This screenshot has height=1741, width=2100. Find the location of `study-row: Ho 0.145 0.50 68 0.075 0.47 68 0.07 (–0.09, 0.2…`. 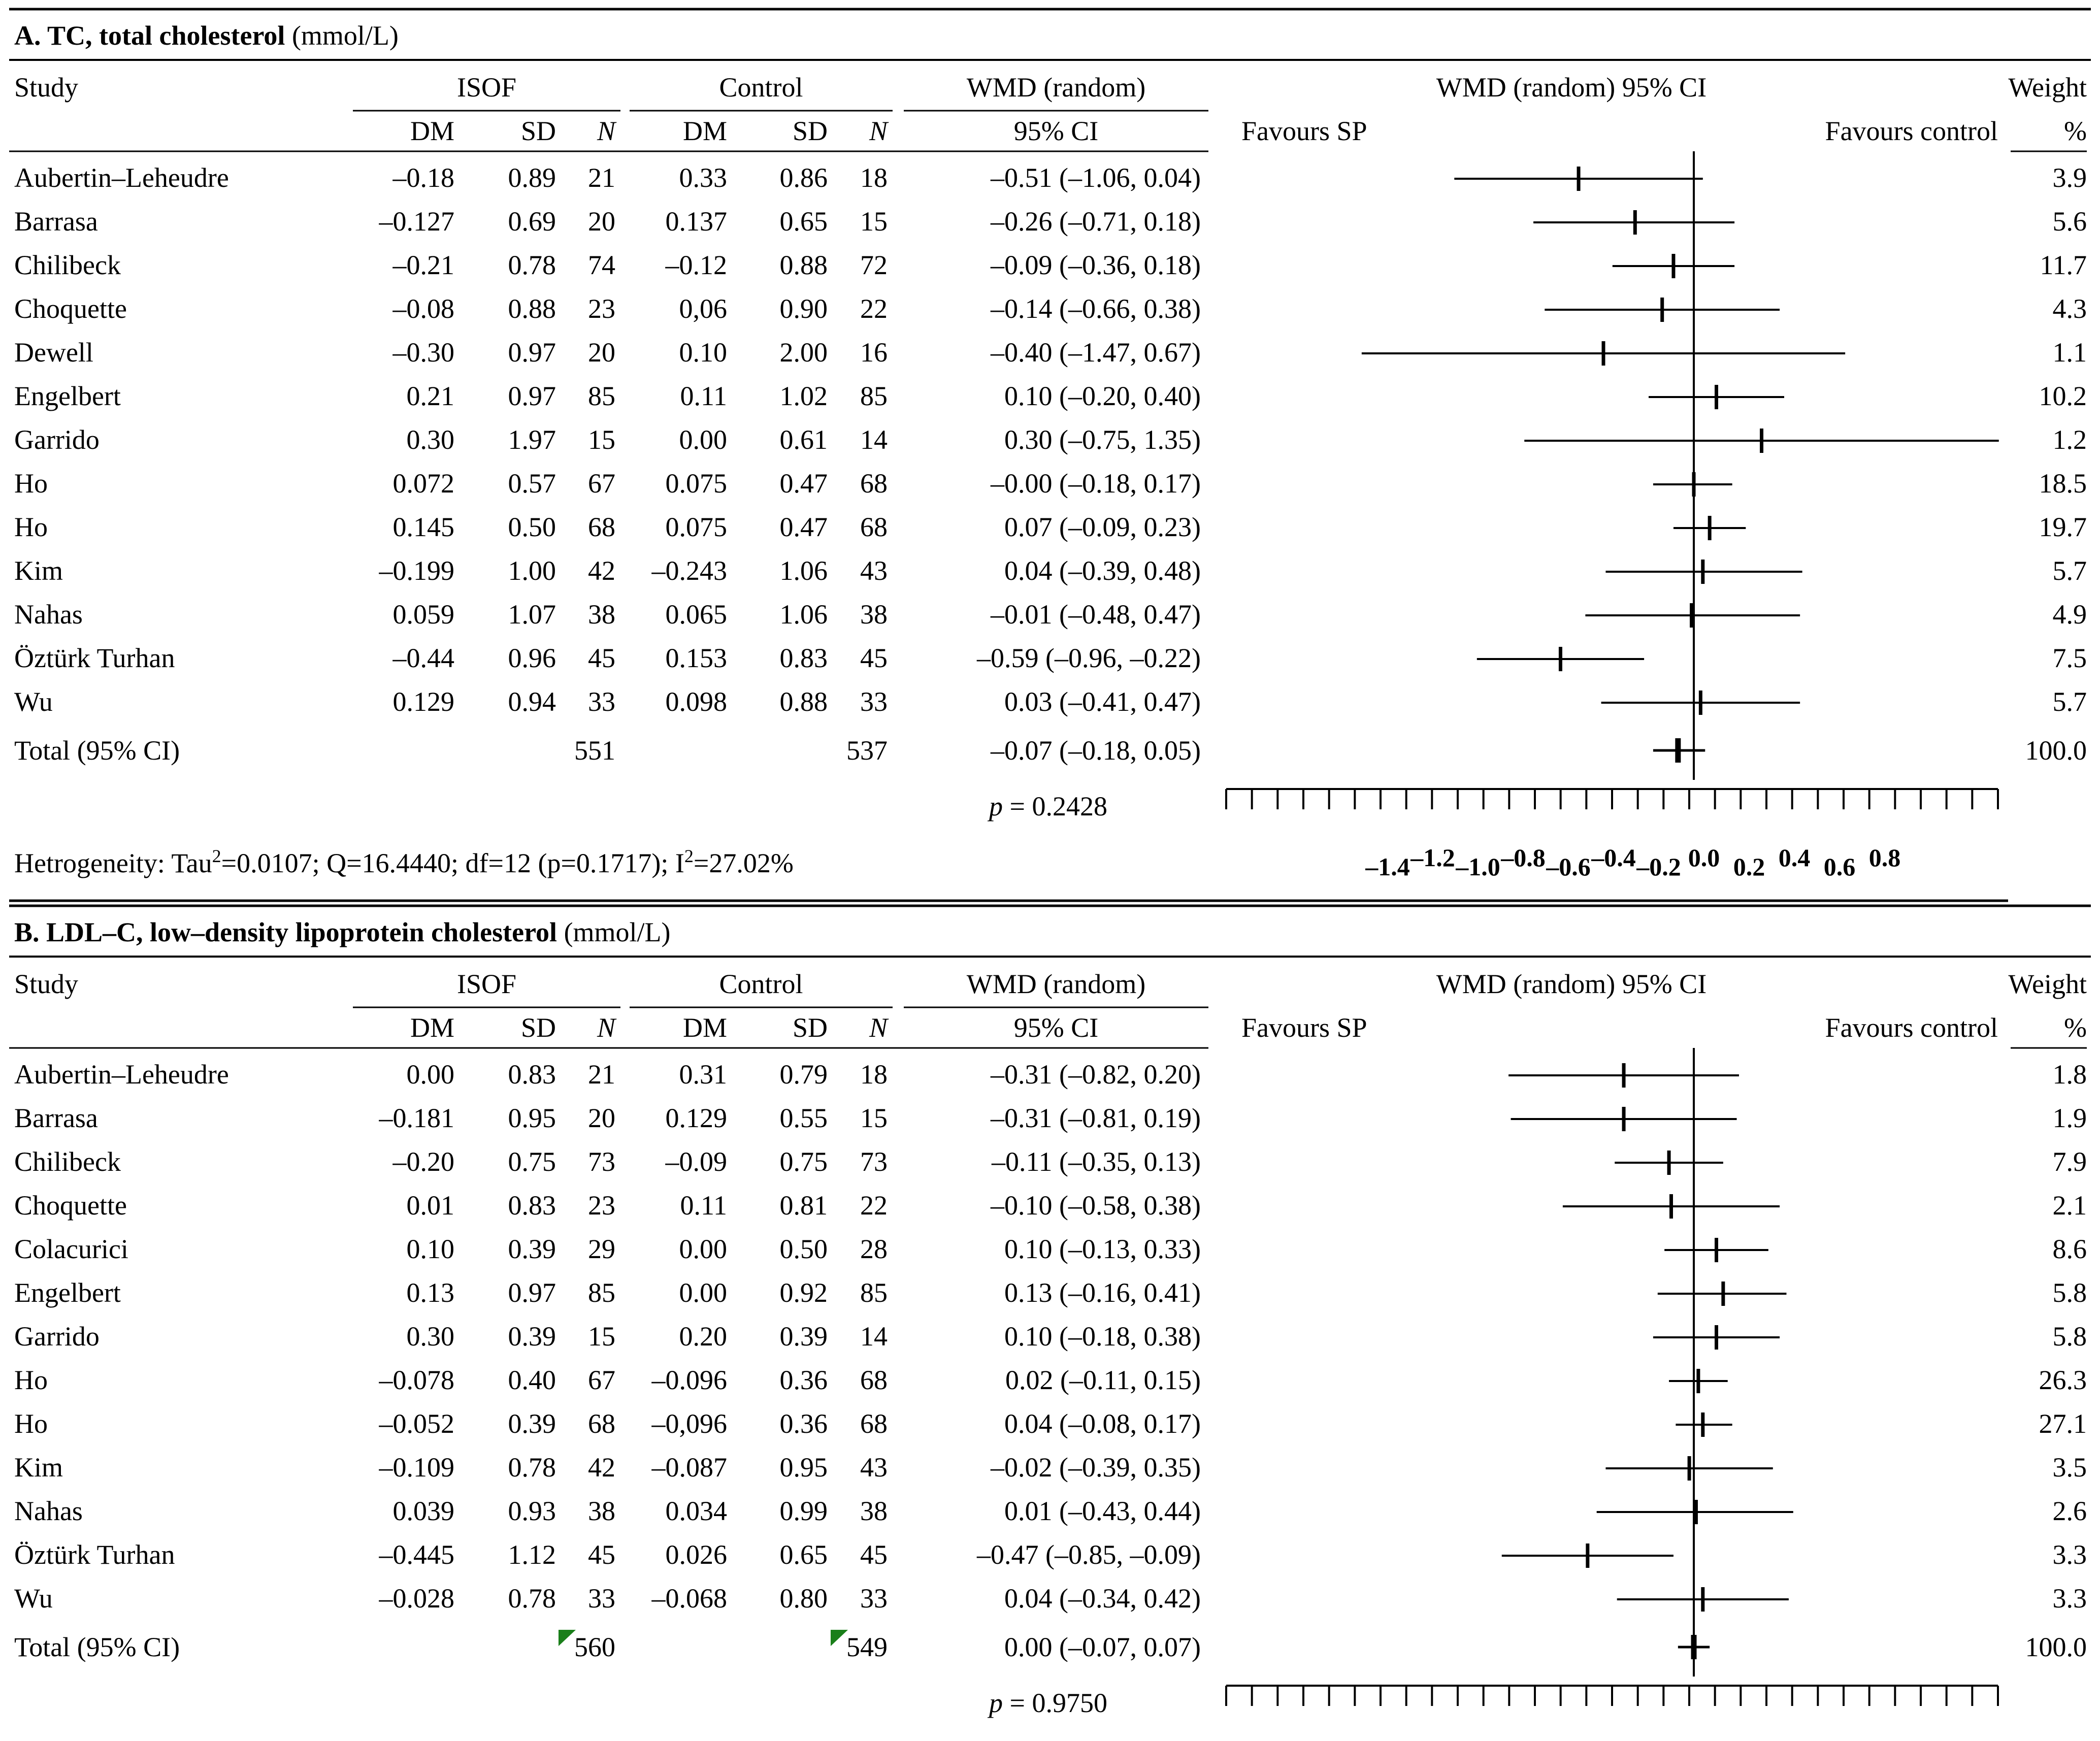

study-row: Ho 0.145 0.50 68 0.075 0.47 68 0.07 (–0.09, 0.2… is located at coordinates (1050, 527).